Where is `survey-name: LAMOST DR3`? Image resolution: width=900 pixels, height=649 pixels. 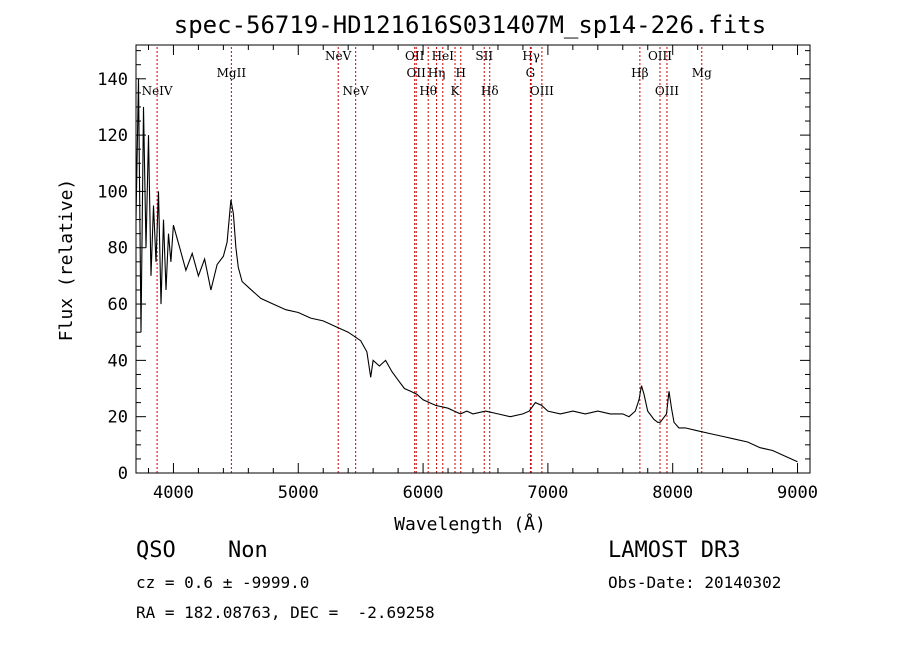
survey-name: LAMOST DR3 is located at coordinates (674, 550).